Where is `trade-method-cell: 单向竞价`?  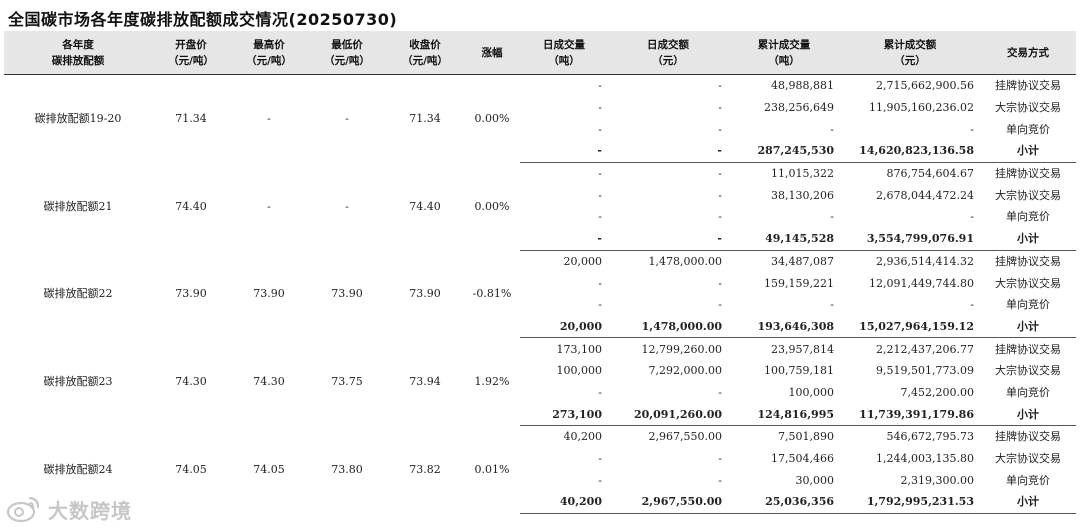
trade-method-cell: 单向竞价 is located at coordinates (1028, 305).